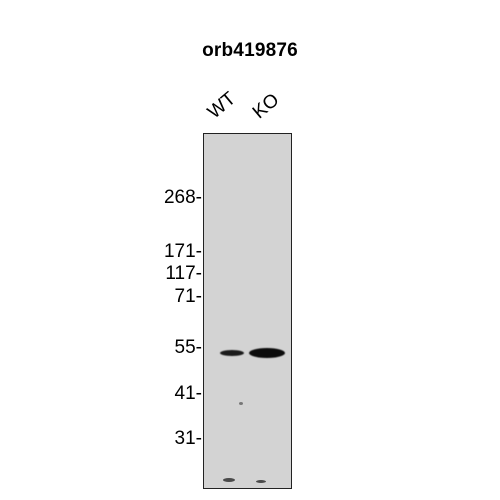 The width and height of the screenshot is (500, 500). What do you see at coordinates (266, 106) in the screenshot?
I see `lane-label-ko: KO` at bounding box center [266, 106].